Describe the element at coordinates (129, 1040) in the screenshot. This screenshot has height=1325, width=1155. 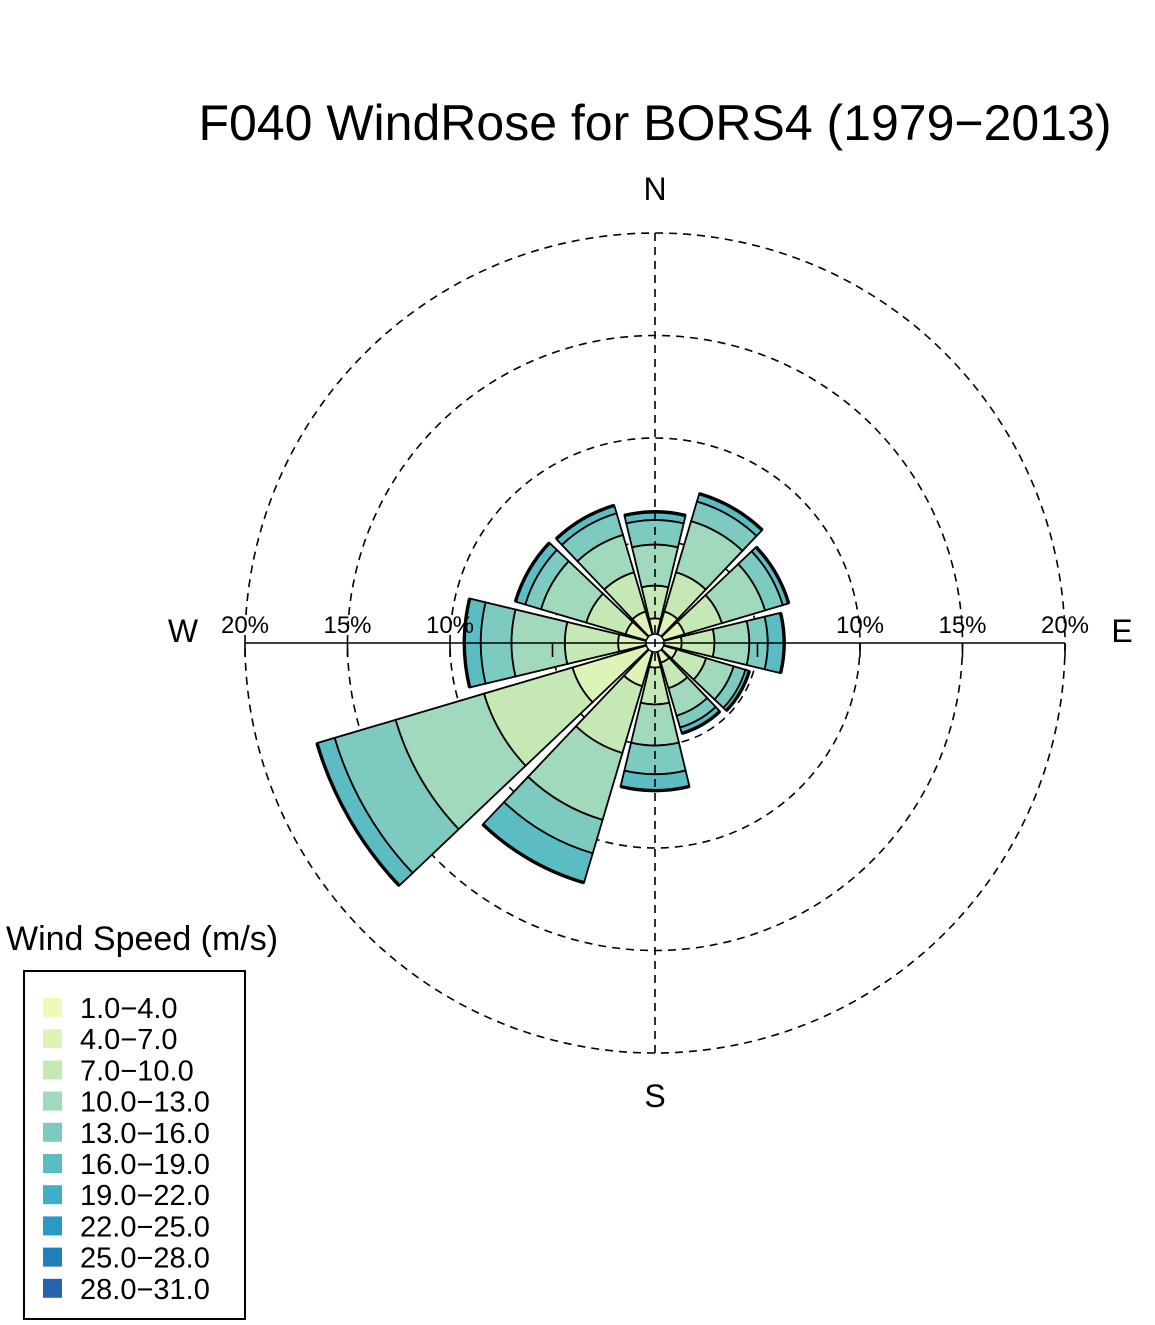
I see `legend-label: 4.0−7.0` at that location.